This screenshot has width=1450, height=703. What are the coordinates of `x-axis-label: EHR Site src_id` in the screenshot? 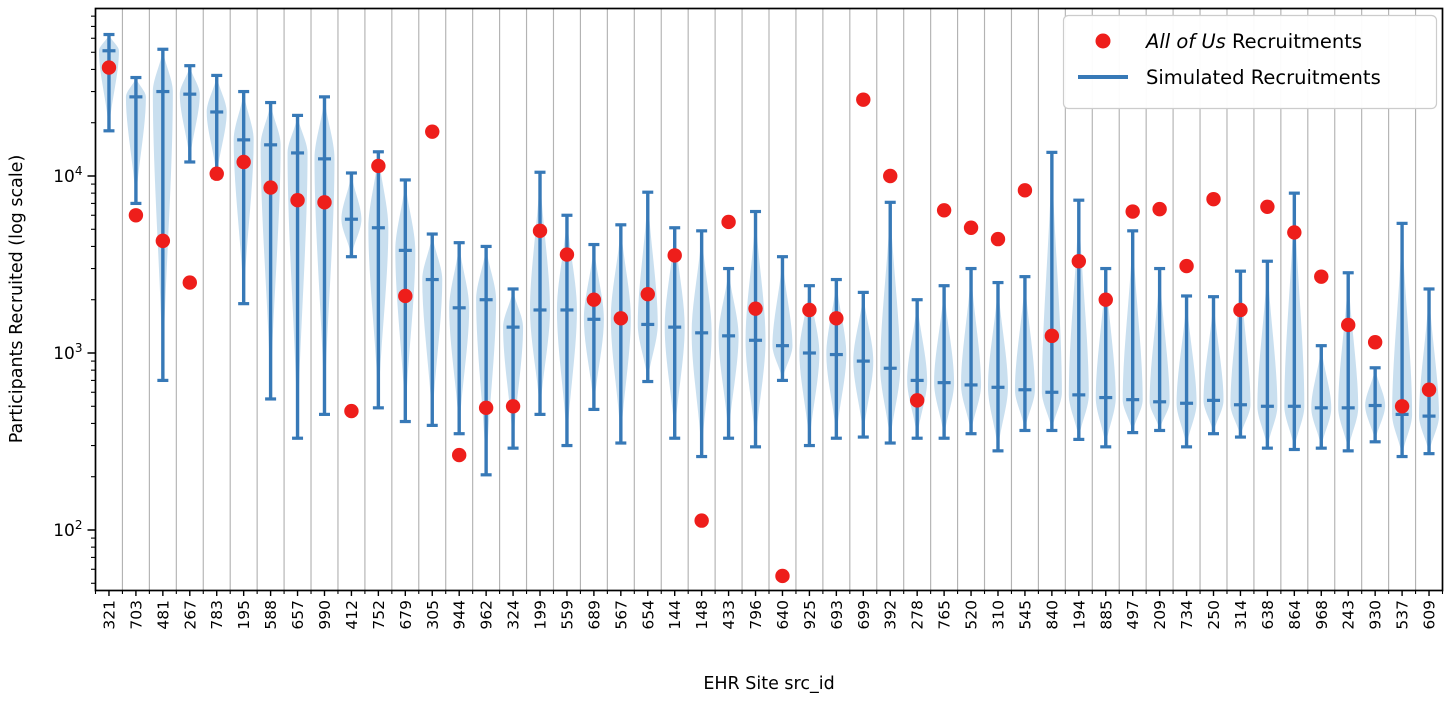 It's located at (768, 684).